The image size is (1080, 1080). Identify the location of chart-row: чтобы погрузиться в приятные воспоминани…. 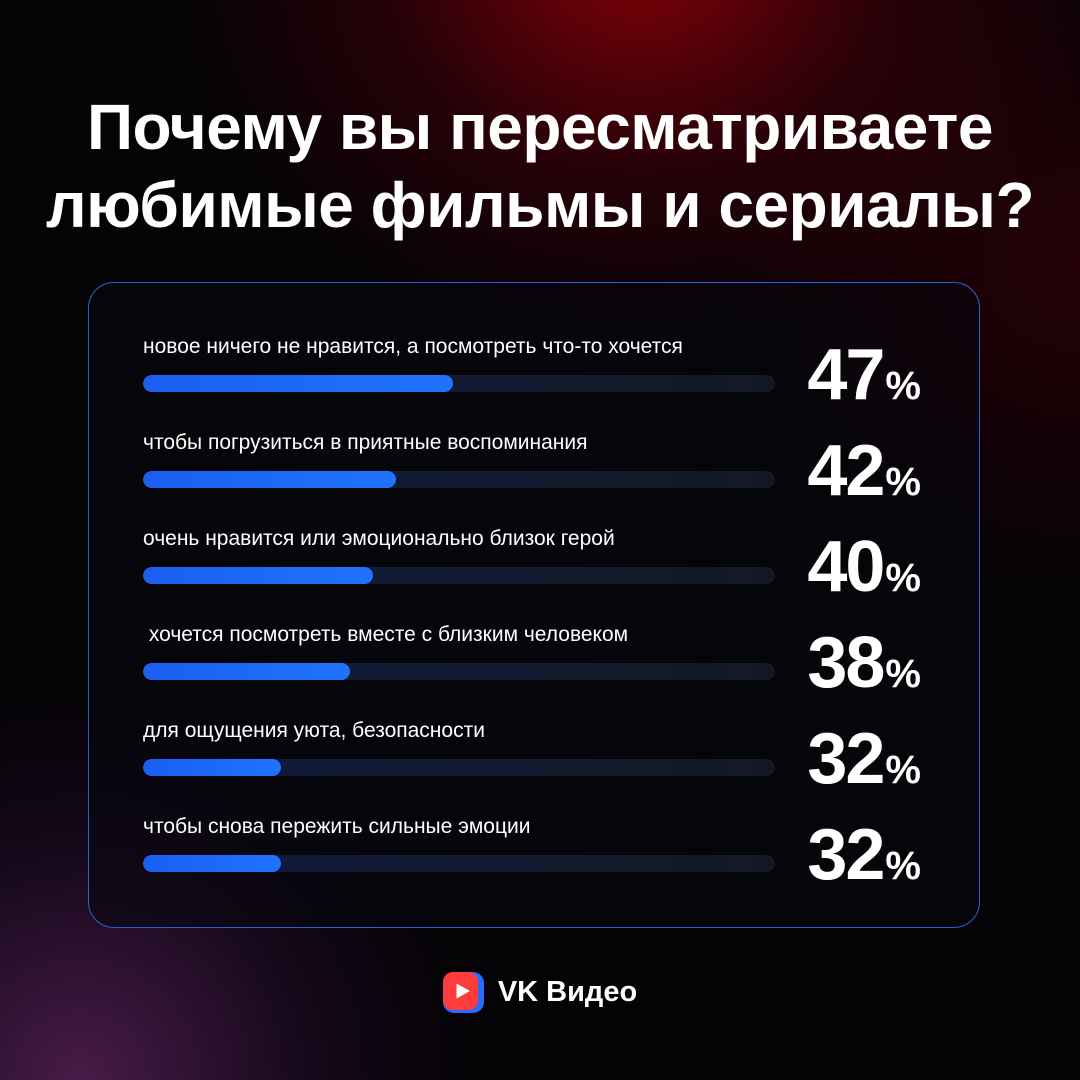
(535, 474).